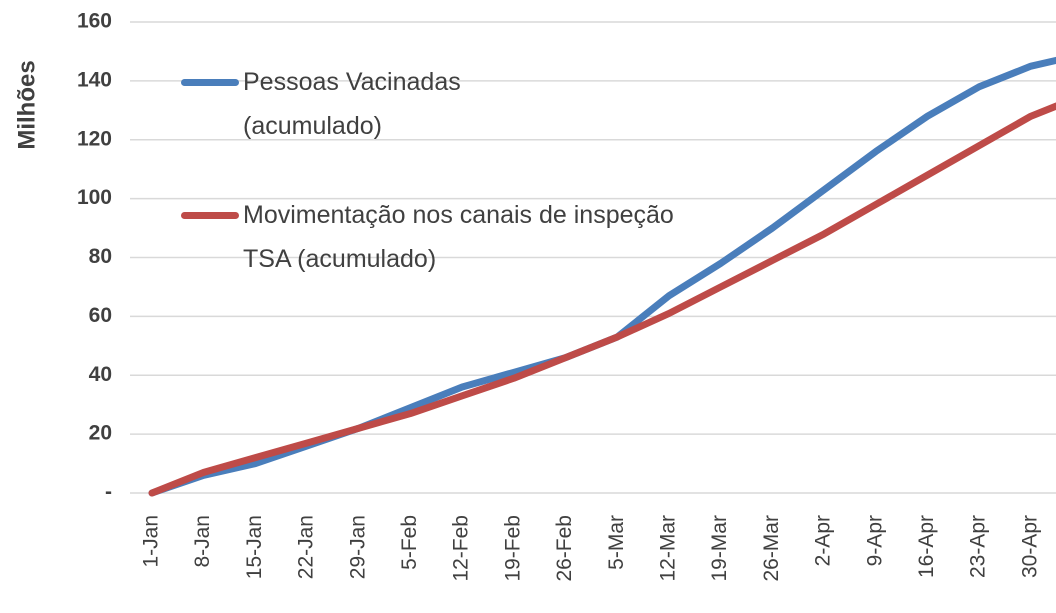 The width and height of the screenshot is (1056, 613). What do you see at coordinates (108, 492) in the screenshot?
I see `y-tick-label: -` at bounding box center [108, 492].